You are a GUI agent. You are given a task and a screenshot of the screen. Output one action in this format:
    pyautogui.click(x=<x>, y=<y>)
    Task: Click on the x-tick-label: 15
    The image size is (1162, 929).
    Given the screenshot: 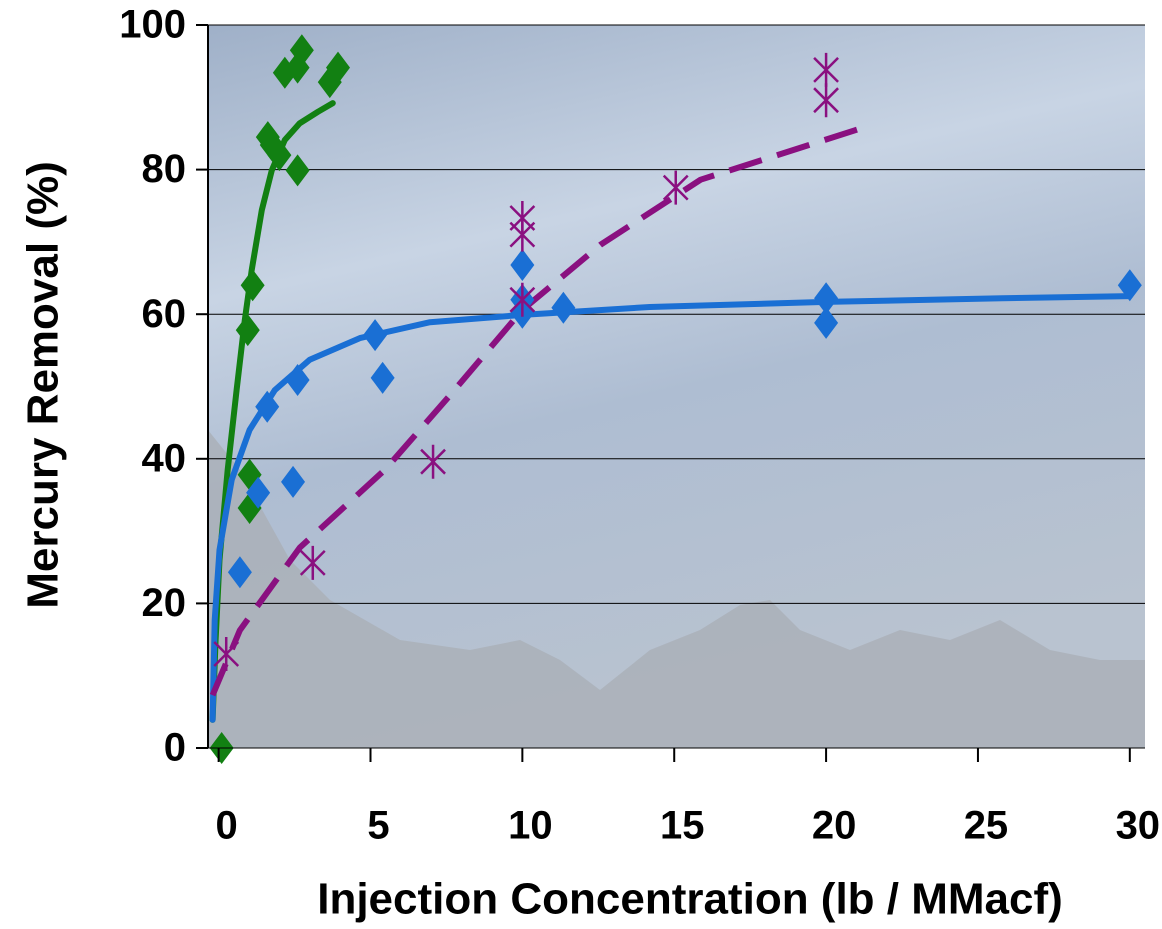 What is the action you would take?
    pyautogui.click(x=682, y=826)
    